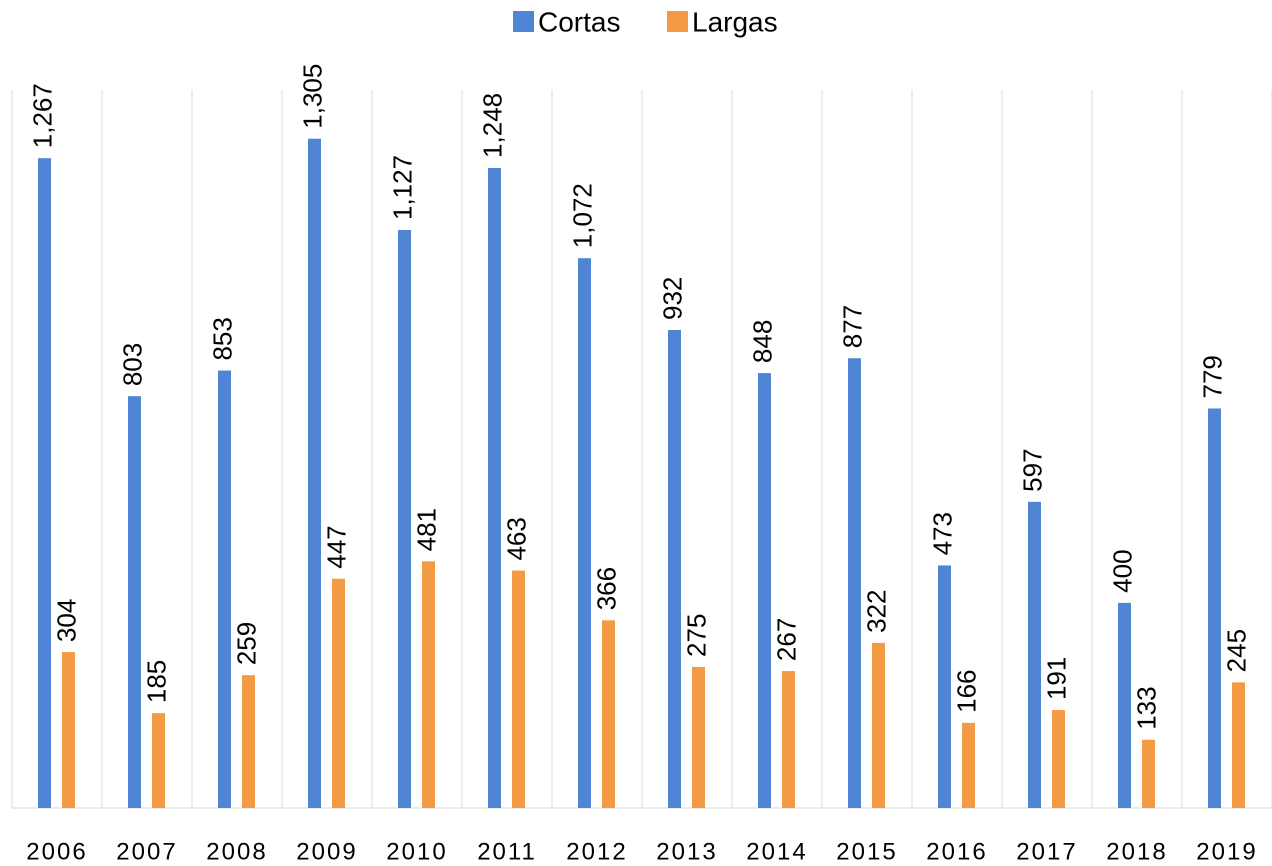 The width and height of the screenshot is (1272, 866). What do you see at coordinates (1032, 469) in the screenshot?
I see `data-label: 597` at bounding box center [1032, 469].